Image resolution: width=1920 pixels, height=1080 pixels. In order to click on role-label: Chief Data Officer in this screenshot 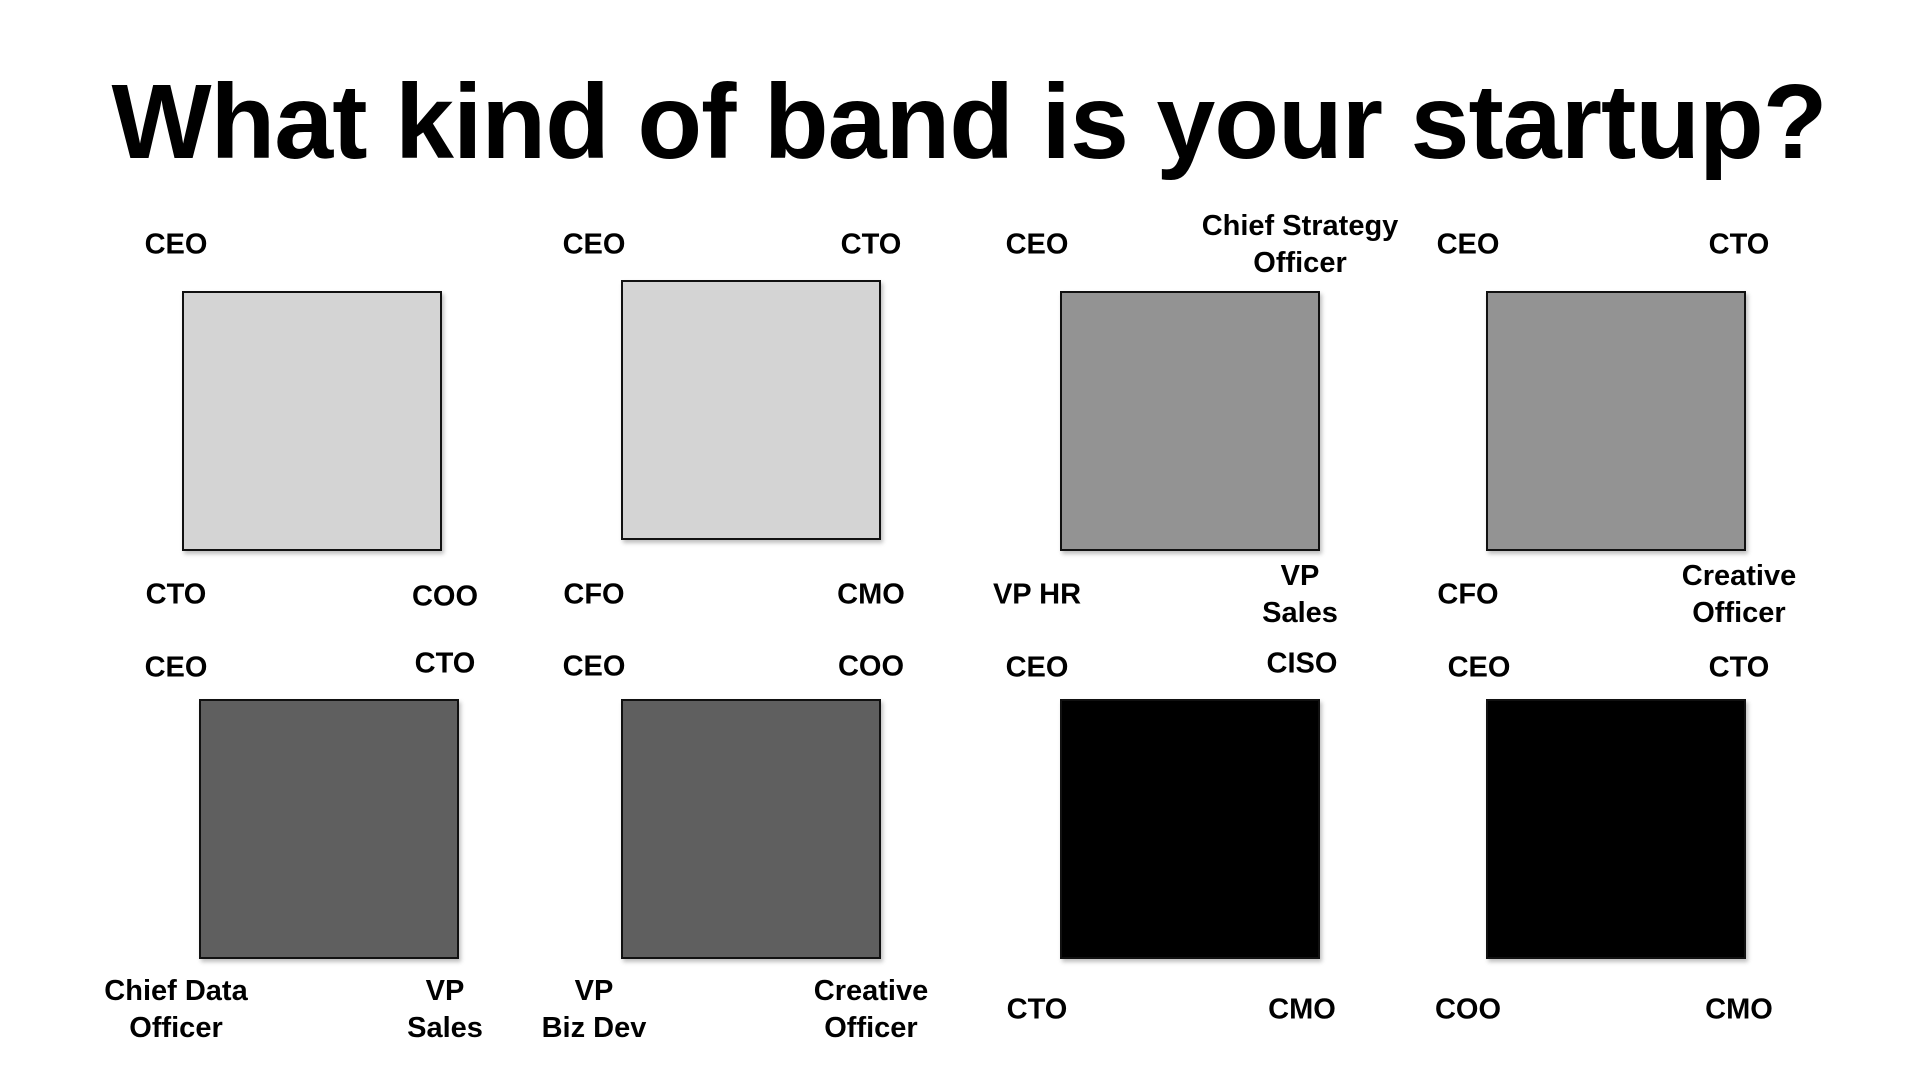, I will do `click(176, 1009)`.